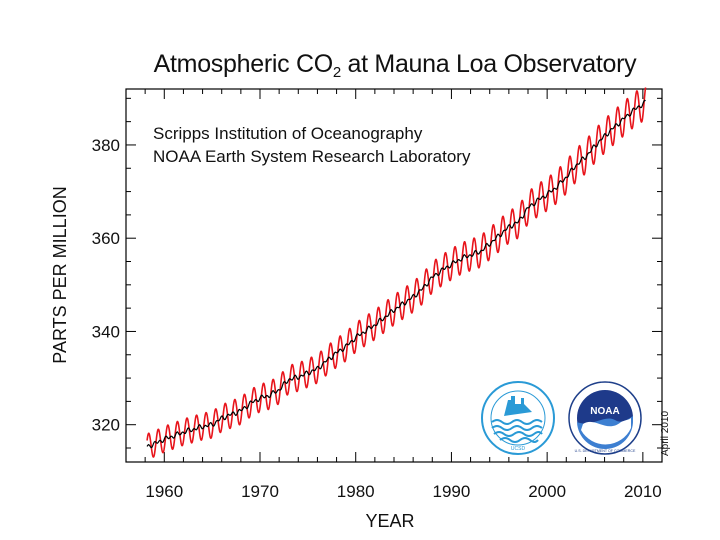  Describe the element at coordinates (518, 418) in the screenshot. I see `scripps-logo: UCSD` at that location.